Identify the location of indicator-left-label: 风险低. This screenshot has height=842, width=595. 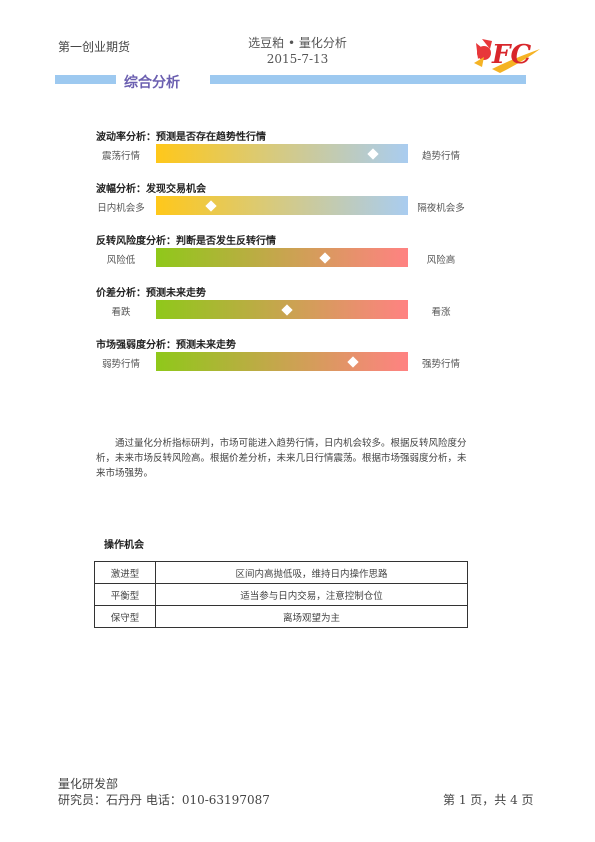
(121, 260).